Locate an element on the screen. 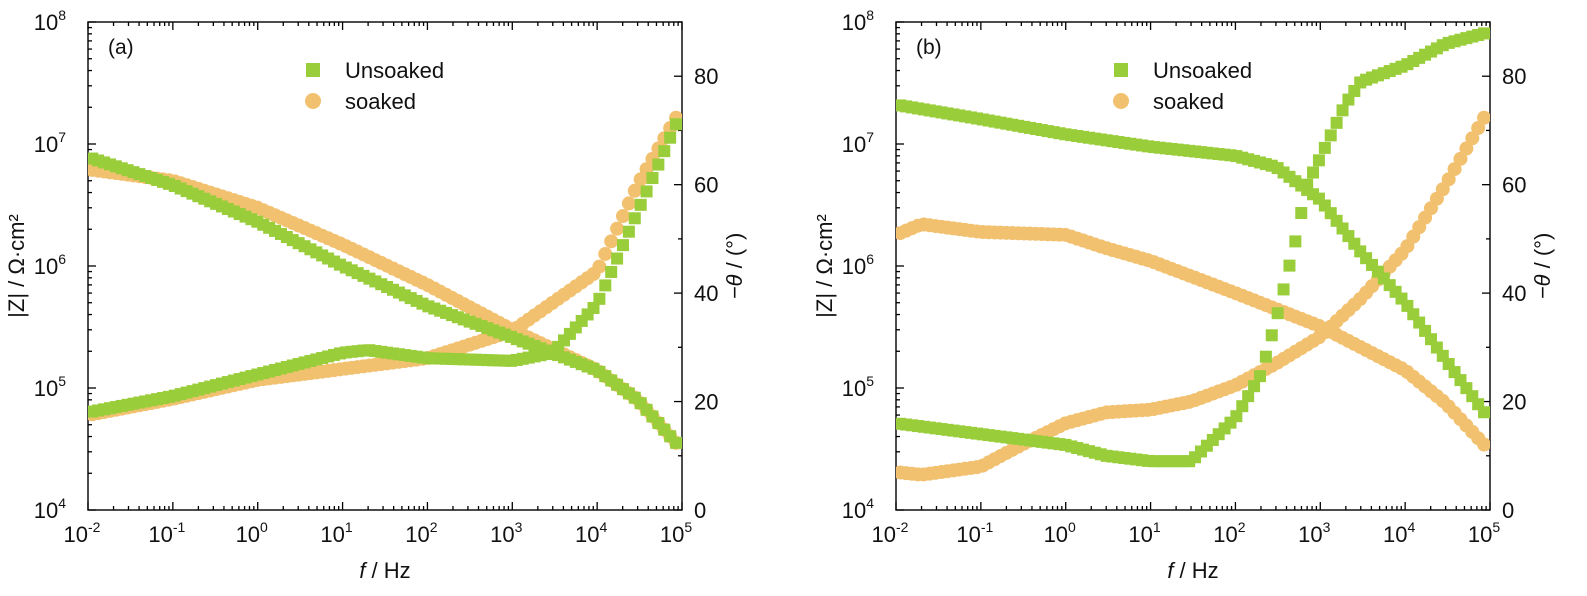  x-tick-label: 10² is located at coordinates (421, 533).